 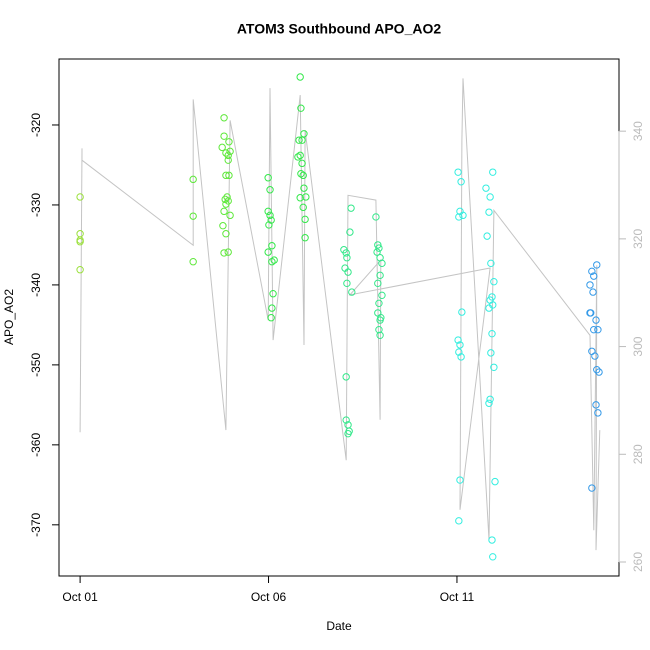 What do you see at coordinates (638, 454) in the screenshot?
I see `y2-tick-label: 280` at bounding box center [638, 454].